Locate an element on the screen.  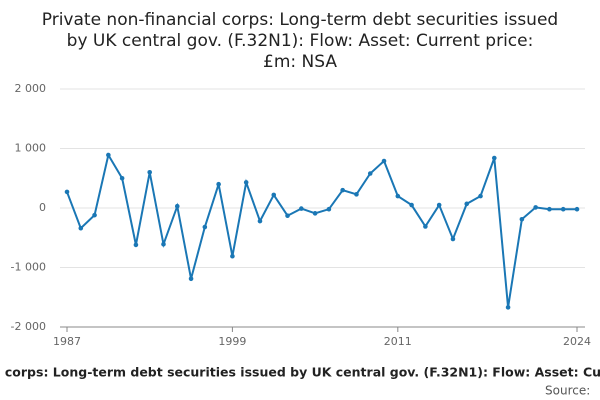
y-tick-label: 1 000 is located at coordinates (31, 148).